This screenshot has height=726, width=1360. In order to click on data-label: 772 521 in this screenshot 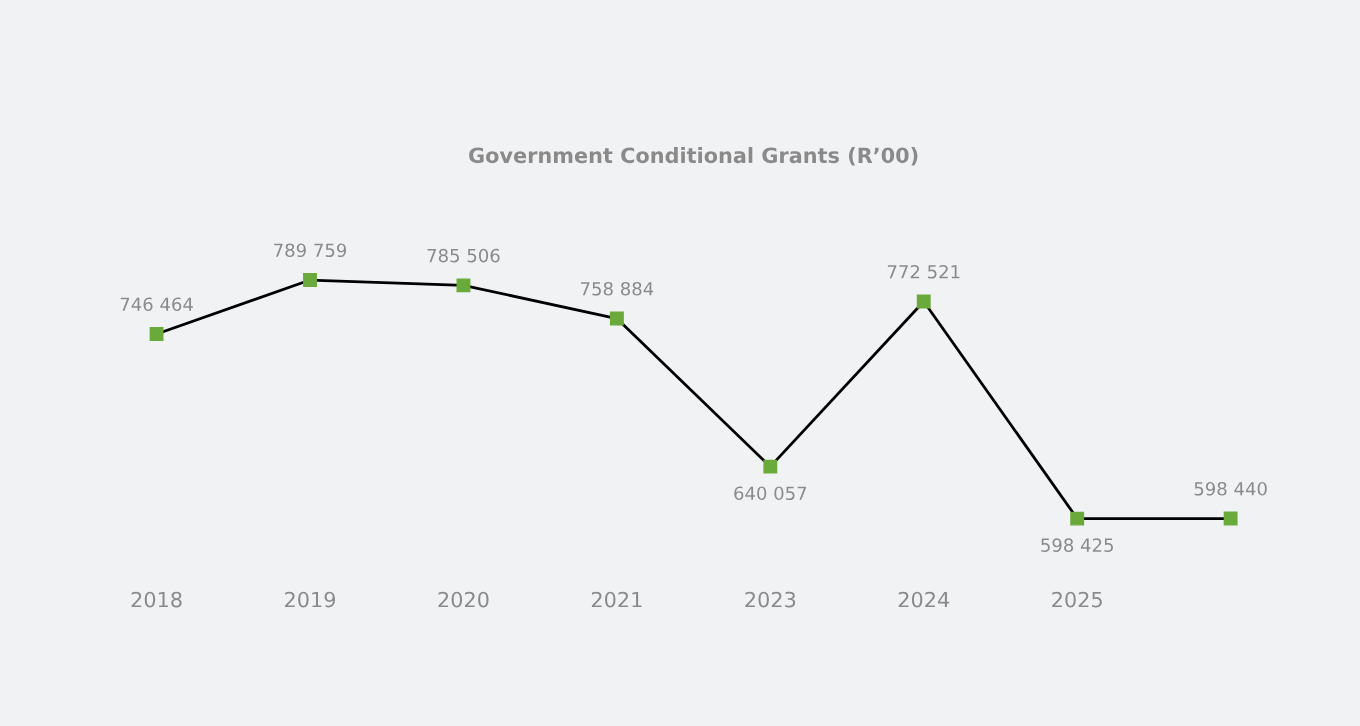, I will do `click(923, 271)`.